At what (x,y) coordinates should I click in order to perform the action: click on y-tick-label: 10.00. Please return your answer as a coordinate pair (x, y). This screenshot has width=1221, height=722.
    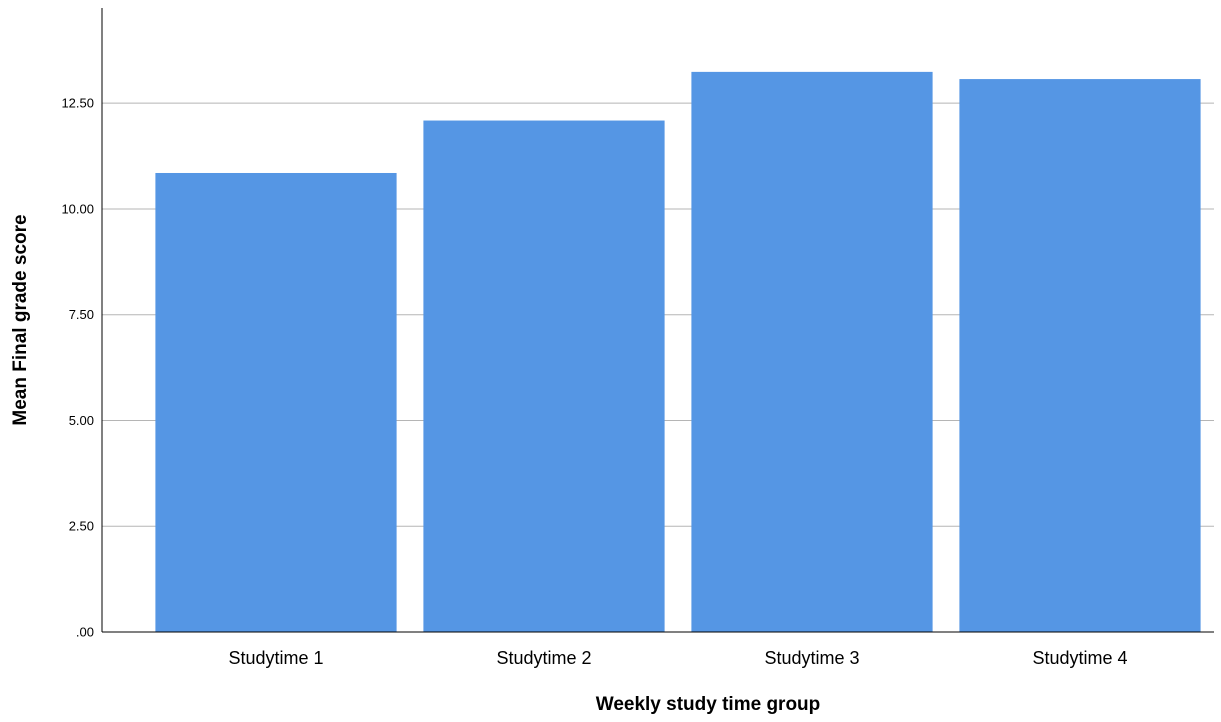
    Looking at the image, I should click on (77, 208).